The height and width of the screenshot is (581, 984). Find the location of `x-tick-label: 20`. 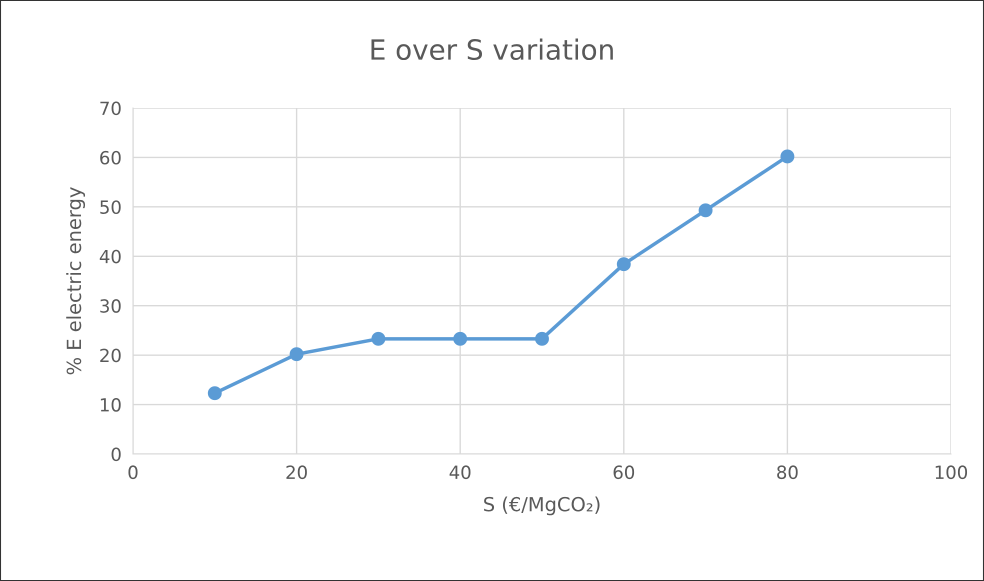

x-tick-label: 20 is located at coordinates (296, 472).